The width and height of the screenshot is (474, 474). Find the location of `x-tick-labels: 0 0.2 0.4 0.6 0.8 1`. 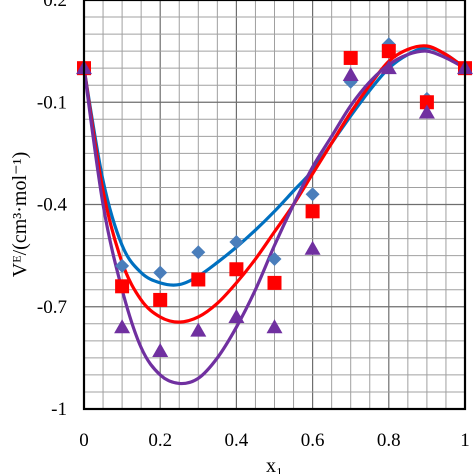

x-tick-labels: 0 0.2 0.4 0.6 0.8 1 is located at coordinates (274, 440).